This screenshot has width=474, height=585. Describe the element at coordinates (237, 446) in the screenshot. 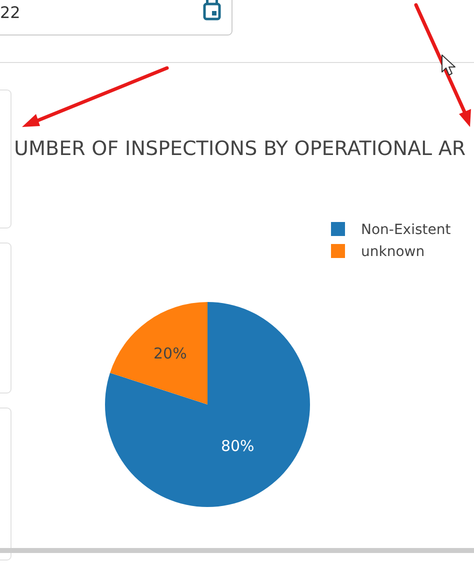

I see `data-label: 80%` at that location.